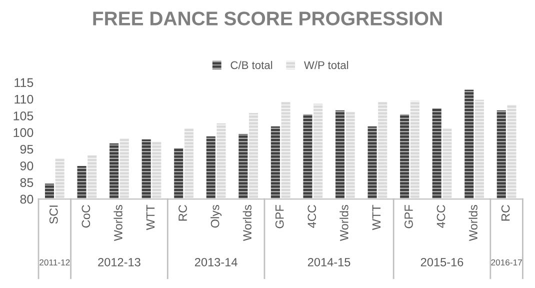 The image size is (535, 288). I want to click on legend-label: C/B total, so click(251, 65).